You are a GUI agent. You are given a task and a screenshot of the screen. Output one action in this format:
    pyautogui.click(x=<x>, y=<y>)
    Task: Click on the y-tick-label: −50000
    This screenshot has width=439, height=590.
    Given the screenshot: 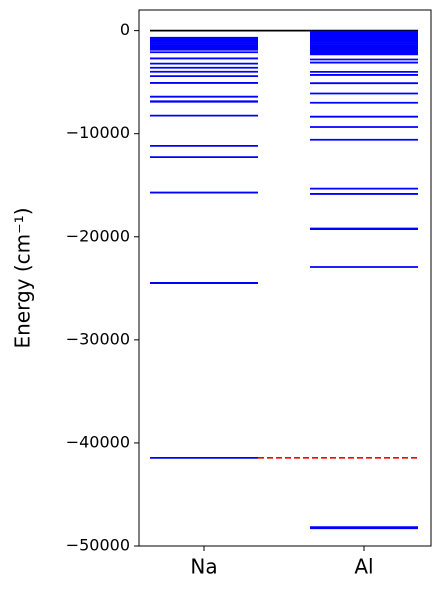 What is the action you would take?
    pyautogui.click(x=98, y=545)
    